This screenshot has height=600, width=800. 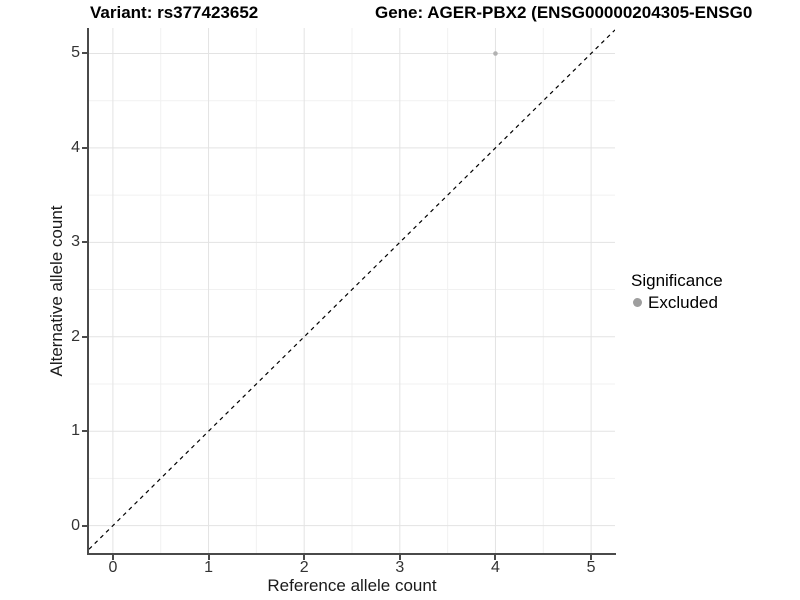 What do you see at coordinates (174, 12) in the screenshot?
I see `plot-title-variant: Variant: rs377423652` at bounding box center [174, 12].